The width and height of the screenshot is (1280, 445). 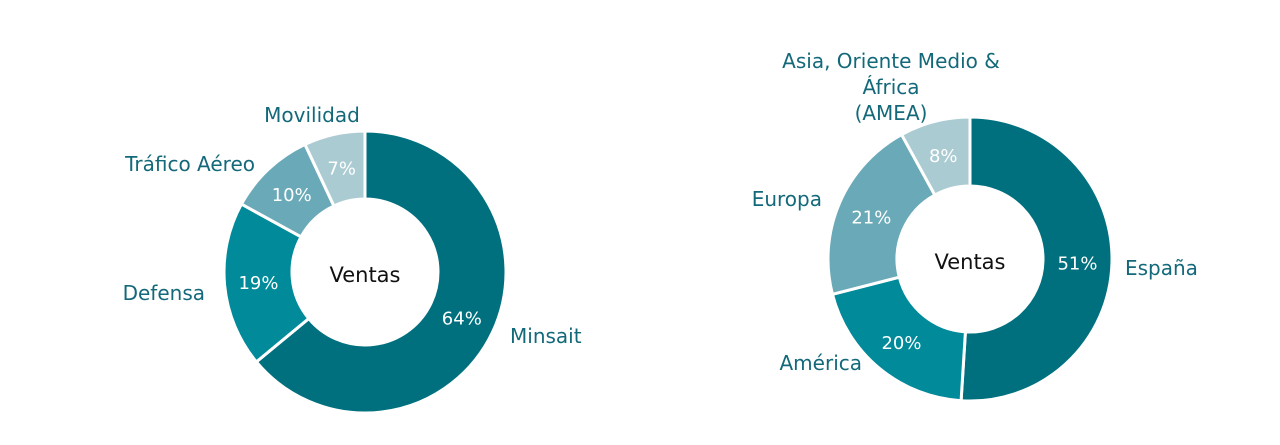 I want to click on value-label: 64%, so click(x=462, y=319).